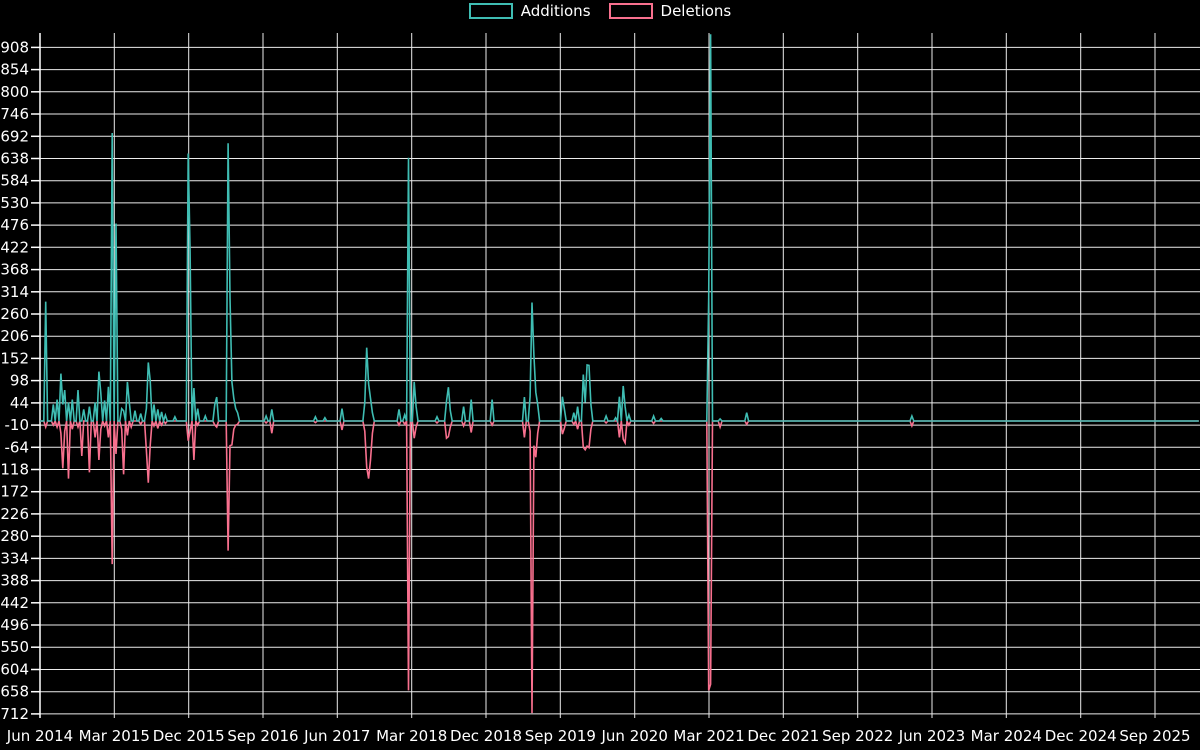 This screenshot has width=1200, height=750. Describe the element at coordinates (14, 336) in the screenshot. I see `y-tick-label: 206` at that location.